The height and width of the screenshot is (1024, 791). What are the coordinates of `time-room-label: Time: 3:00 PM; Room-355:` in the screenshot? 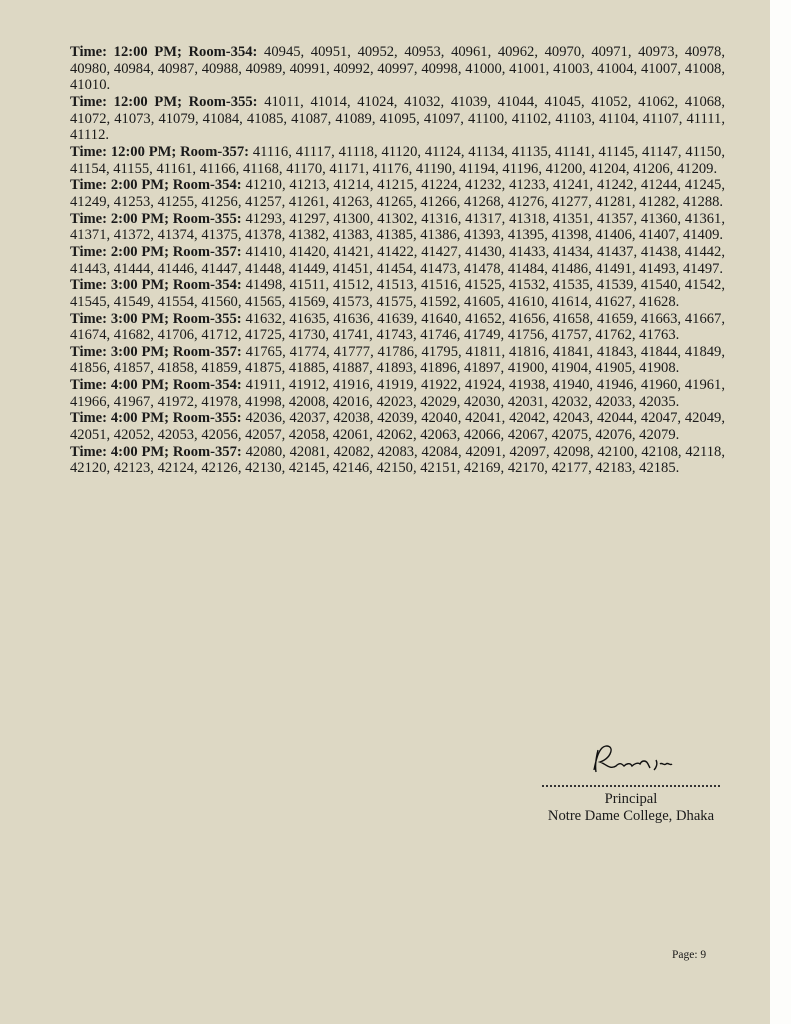 It's located at (156, 318).